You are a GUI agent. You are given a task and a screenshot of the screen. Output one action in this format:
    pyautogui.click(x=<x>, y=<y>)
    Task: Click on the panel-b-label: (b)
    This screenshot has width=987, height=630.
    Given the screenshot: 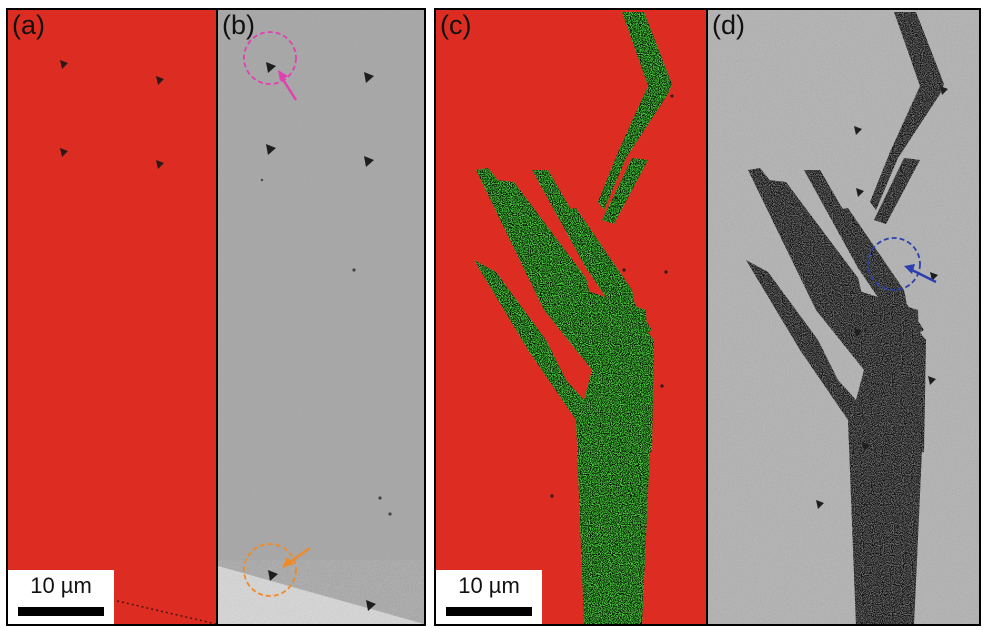 What is the action you would take?
    pyautogui.click(x=238, y=25)
    